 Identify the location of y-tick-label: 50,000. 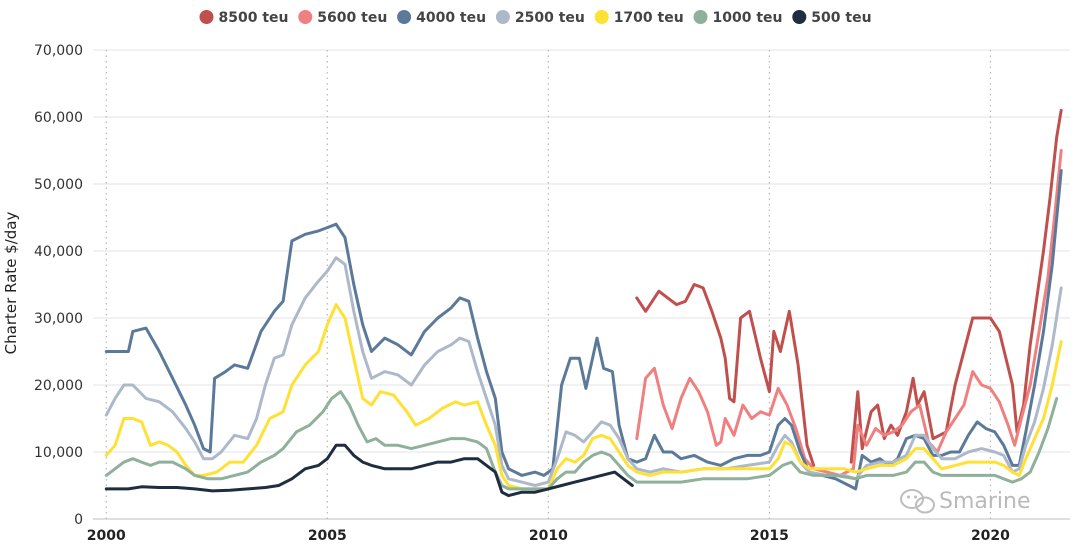
(58, 185).